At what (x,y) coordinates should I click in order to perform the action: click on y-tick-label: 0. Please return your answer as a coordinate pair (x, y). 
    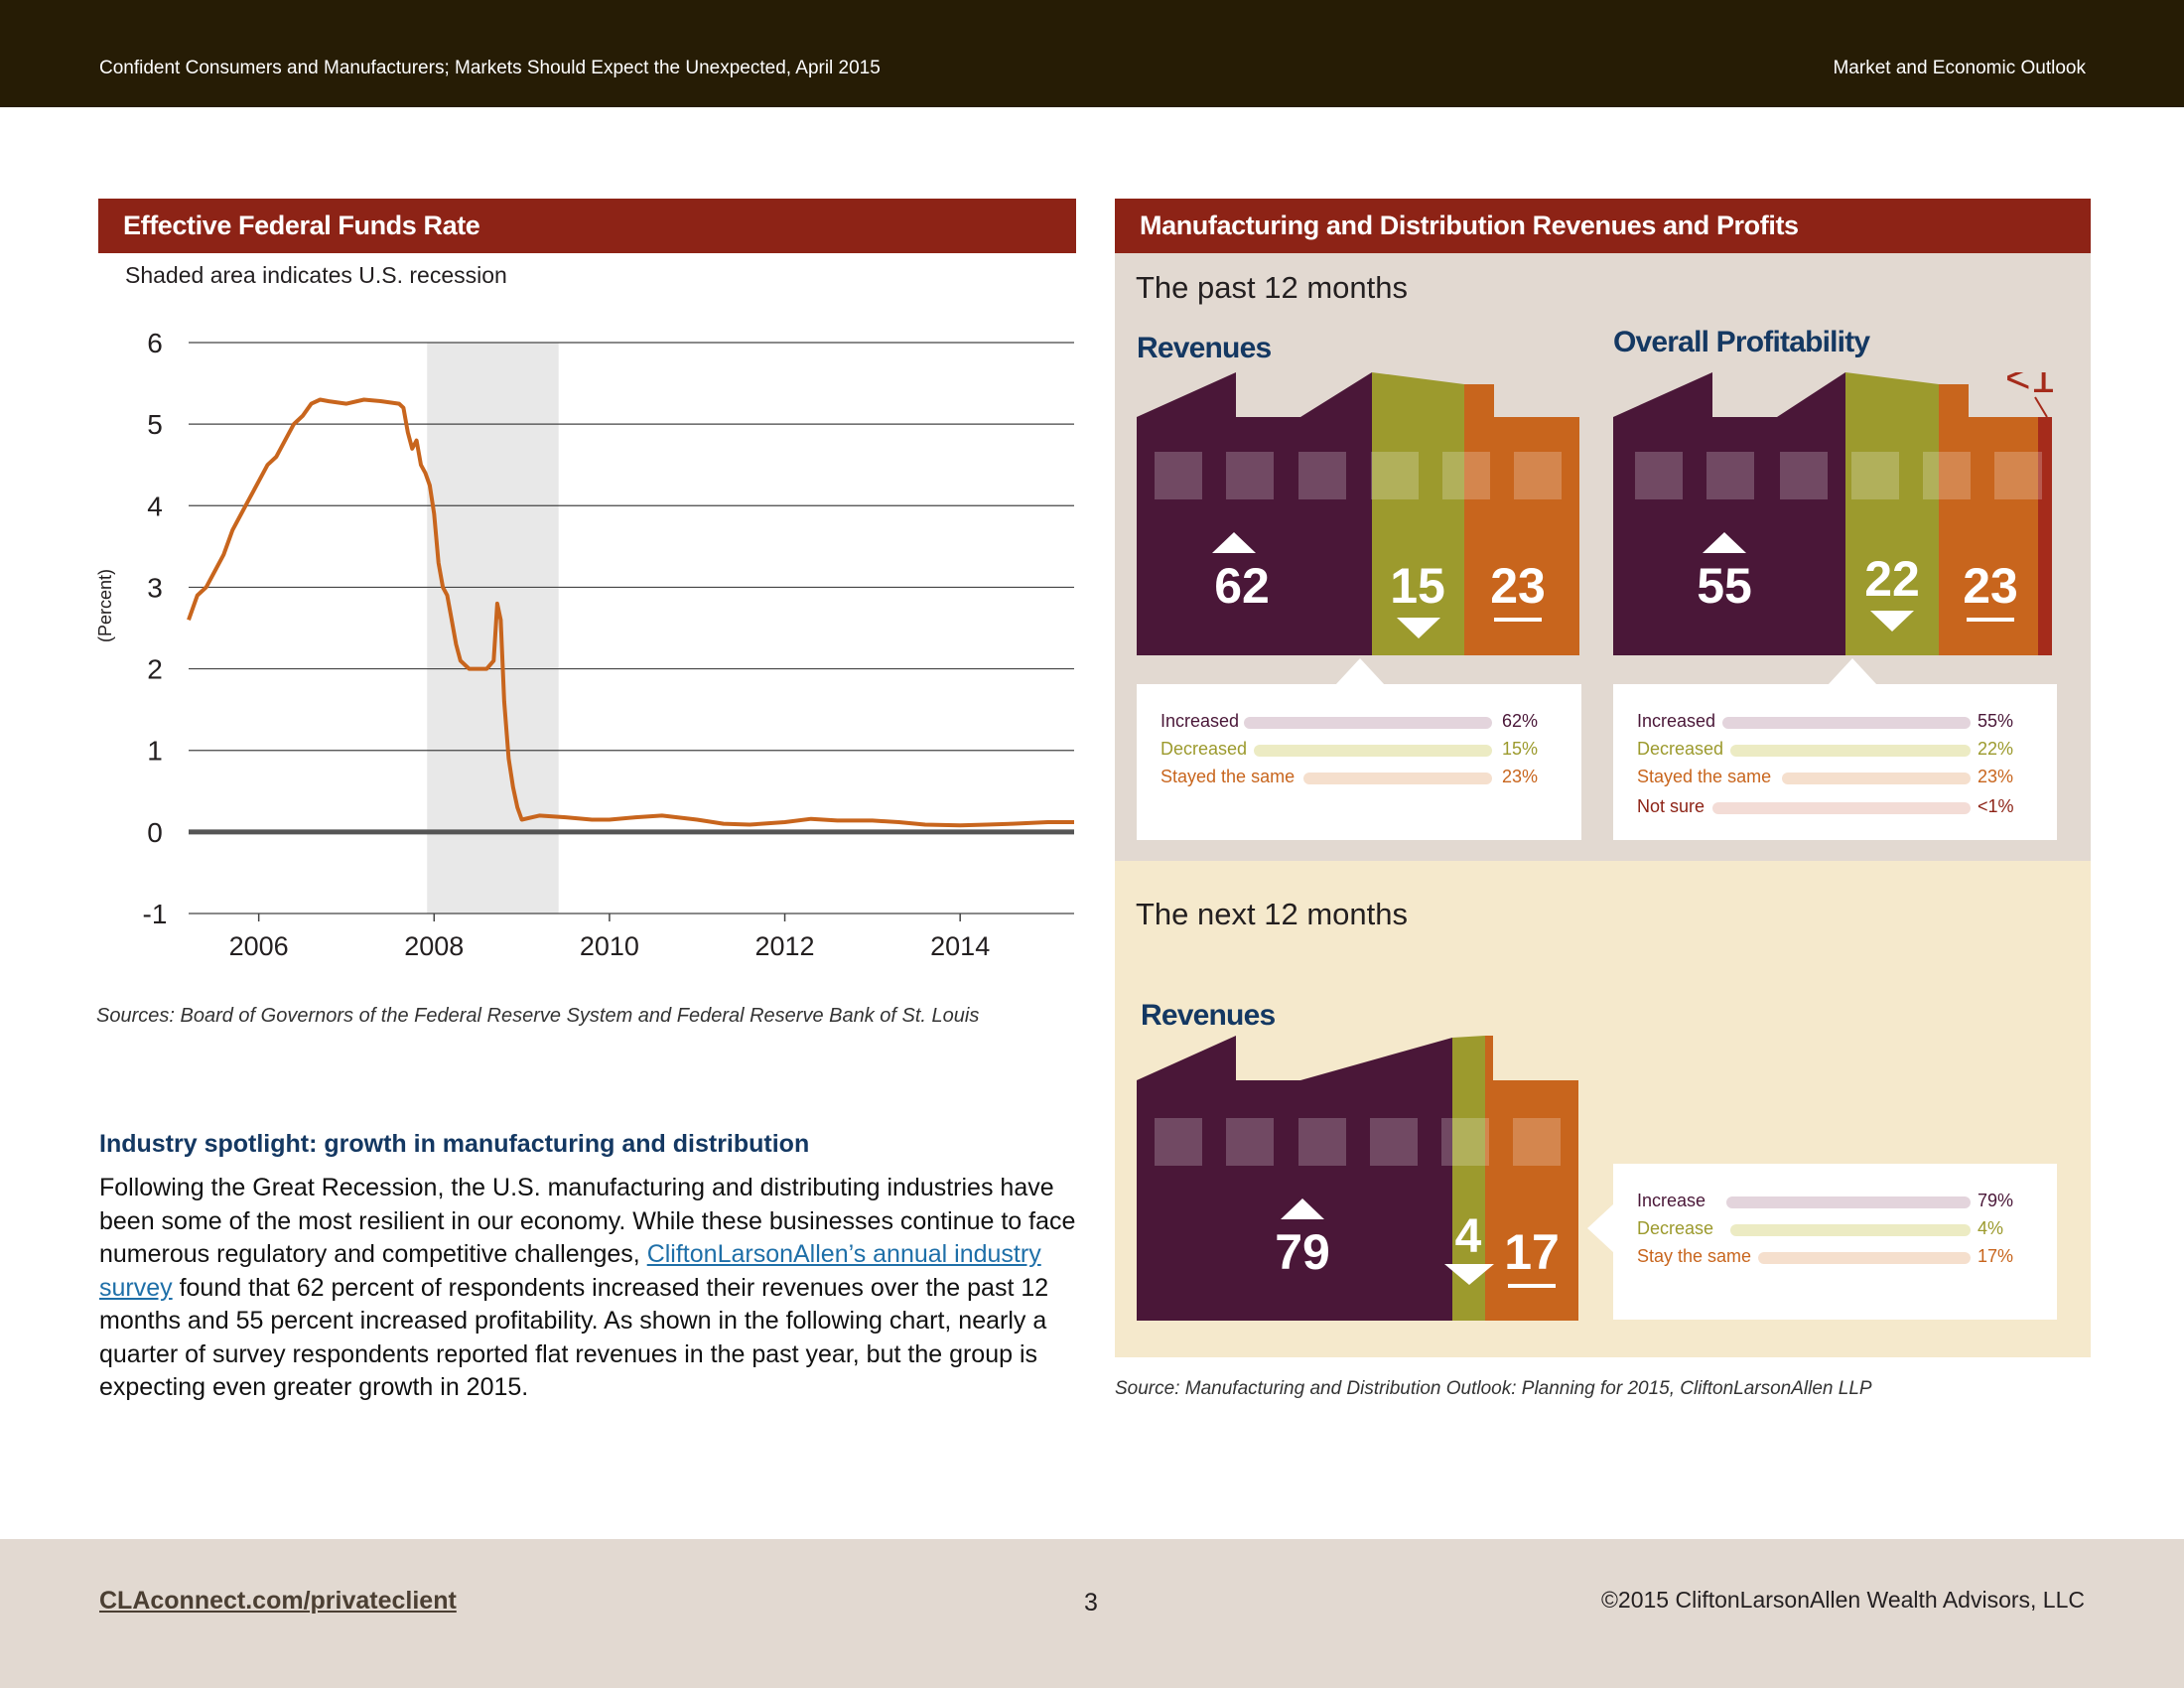
    Looking at the image, I should click on (155, 832).